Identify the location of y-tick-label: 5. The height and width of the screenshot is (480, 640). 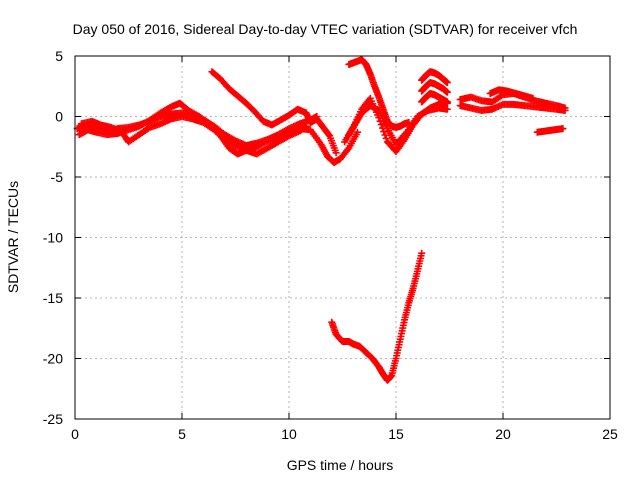
(59, 56).